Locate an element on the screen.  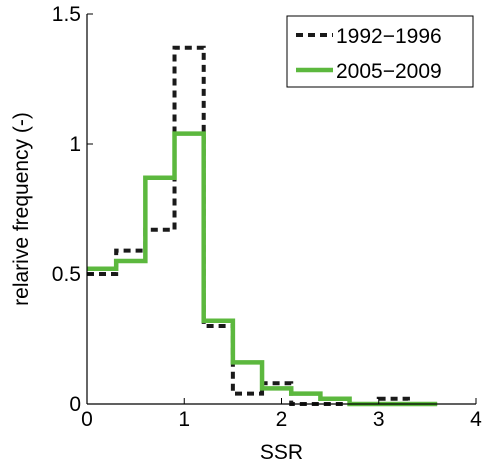
x-tick-label: 0 is located at coordinates (87, 419).